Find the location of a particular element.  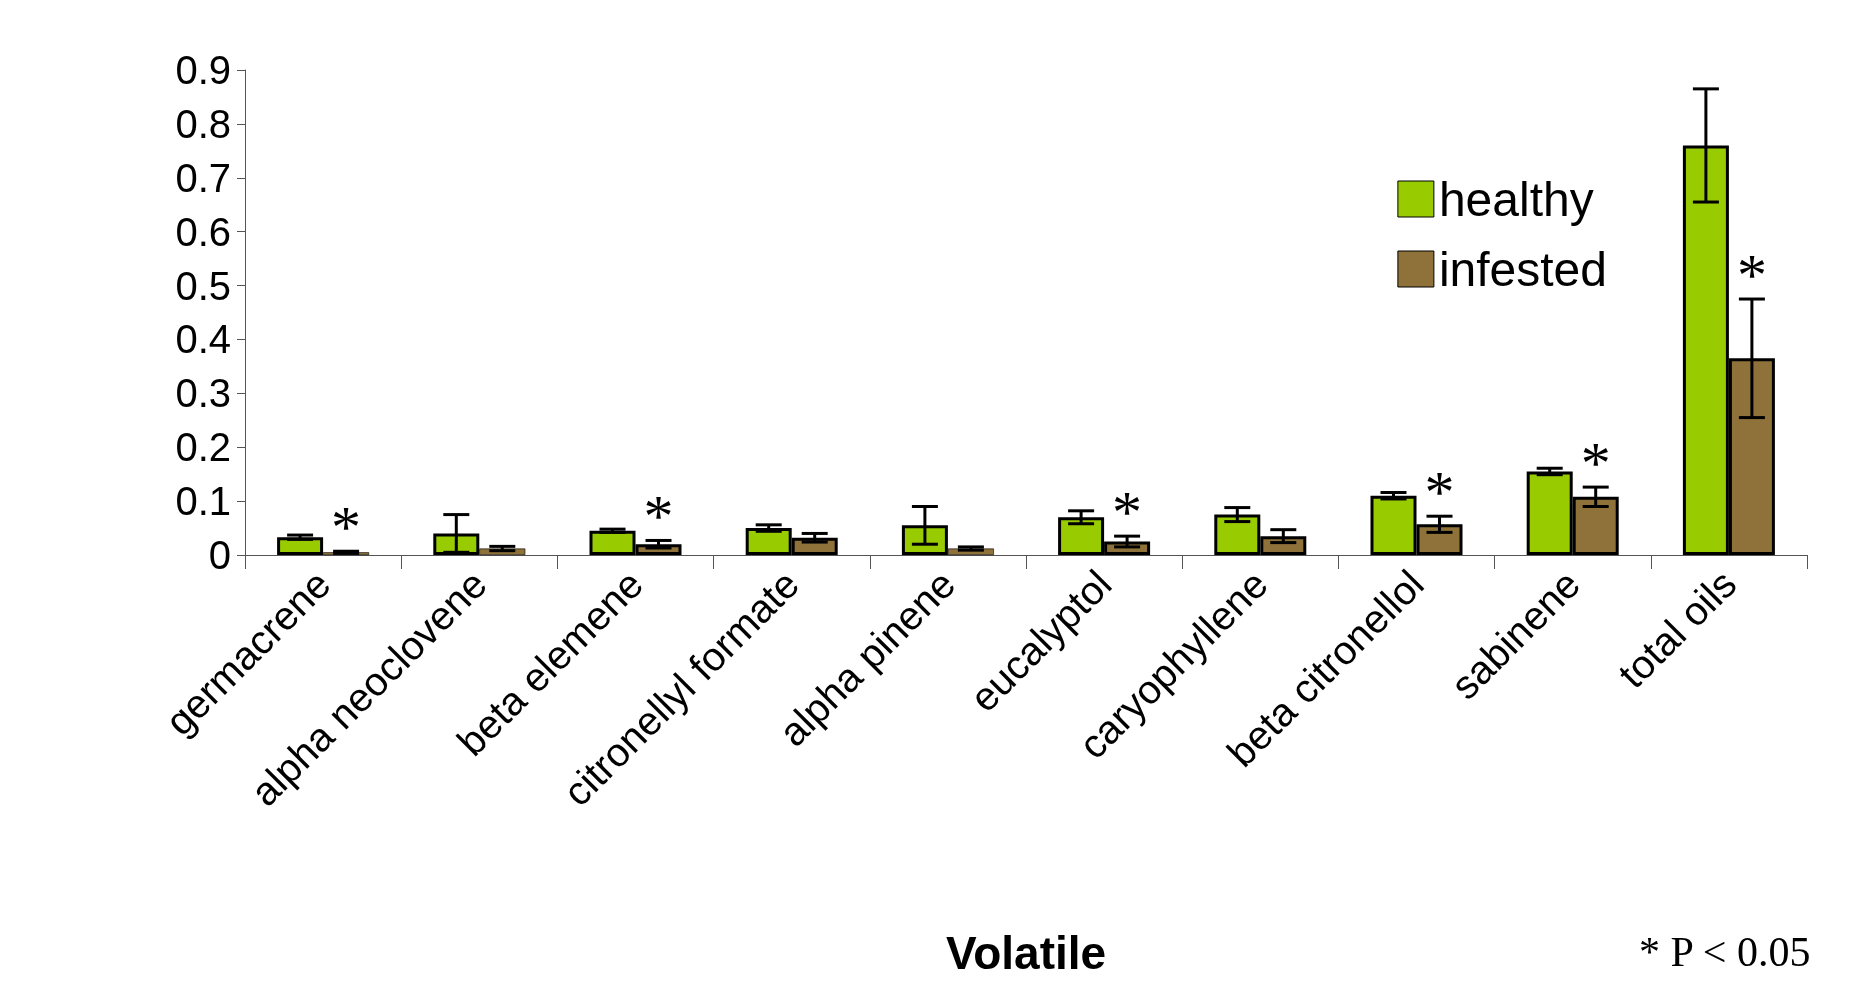

y-tick-label: 0.4 is located at coordinates (203, 339).